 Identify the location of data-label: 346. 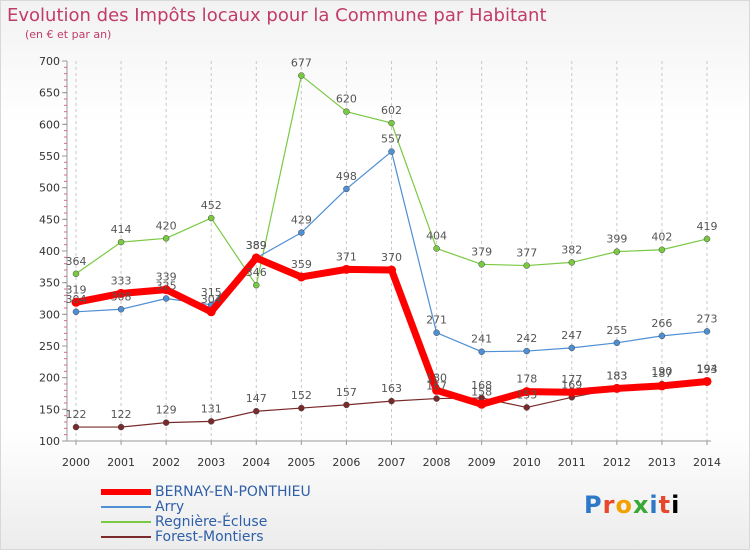
(256, 272).